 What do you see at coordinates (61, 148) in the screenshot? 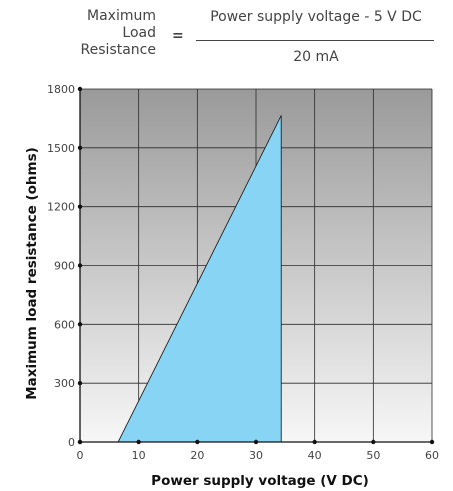
I see `y-tick-label-1500: 1500` at bounding box center [61, 148].